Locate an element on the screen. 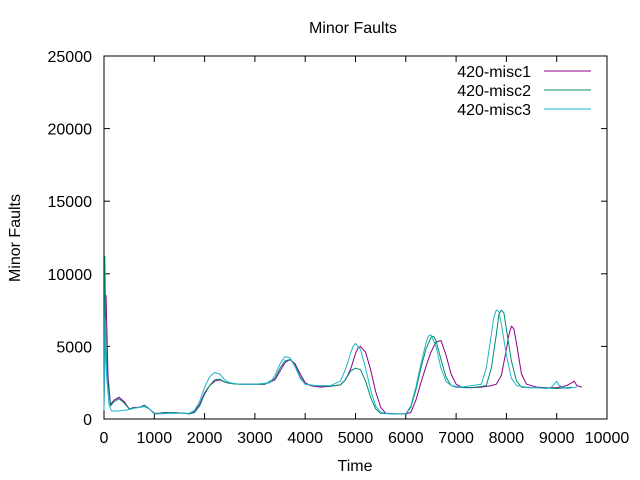 This screenshot has width=640, height=480. legend-label: 420-misc3 is located at coordinates (494, 110).